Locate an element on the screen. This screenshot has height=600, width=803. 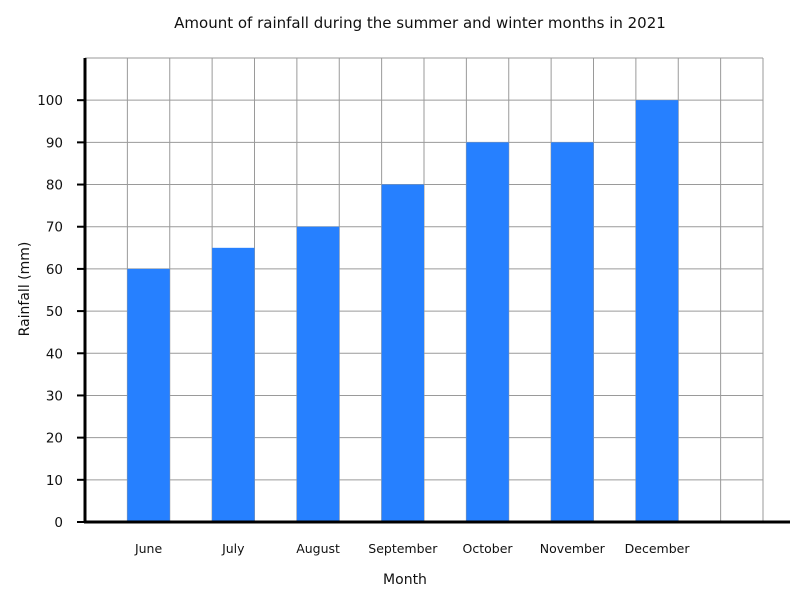
x-tick-label-july: July is located at coordinates (233, 548).